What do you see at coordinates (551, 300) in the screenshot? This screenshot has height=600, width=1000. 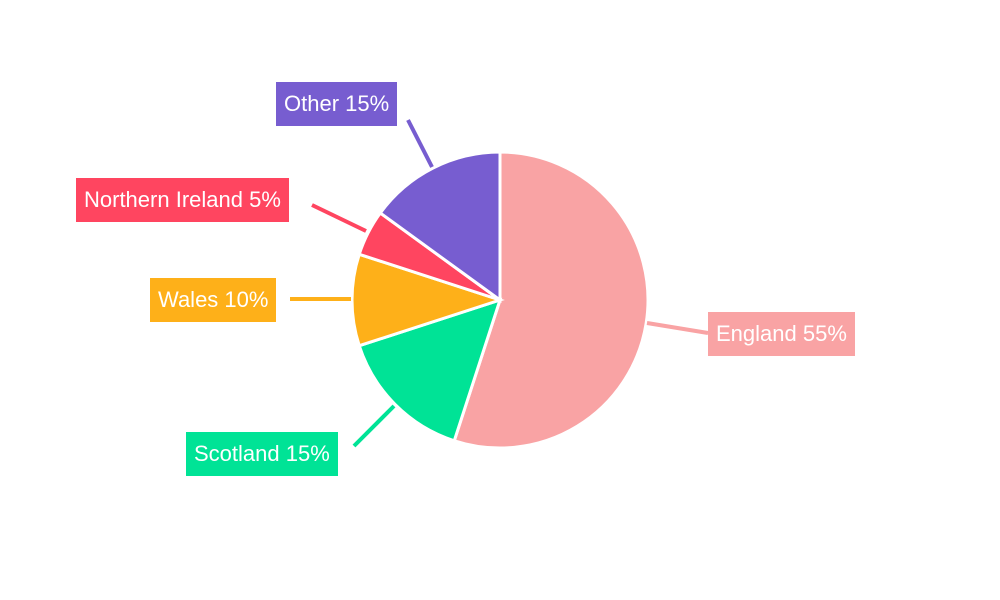 I see `pie-slice-england` at bounding box center [551, 300].